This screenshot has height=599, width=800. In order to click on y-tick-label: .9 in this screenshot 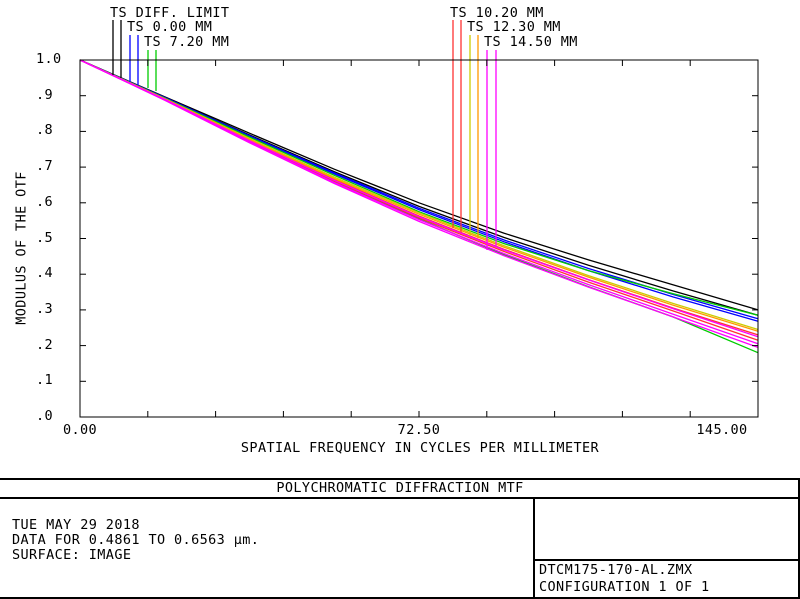, I will do `click(45, 94)`.